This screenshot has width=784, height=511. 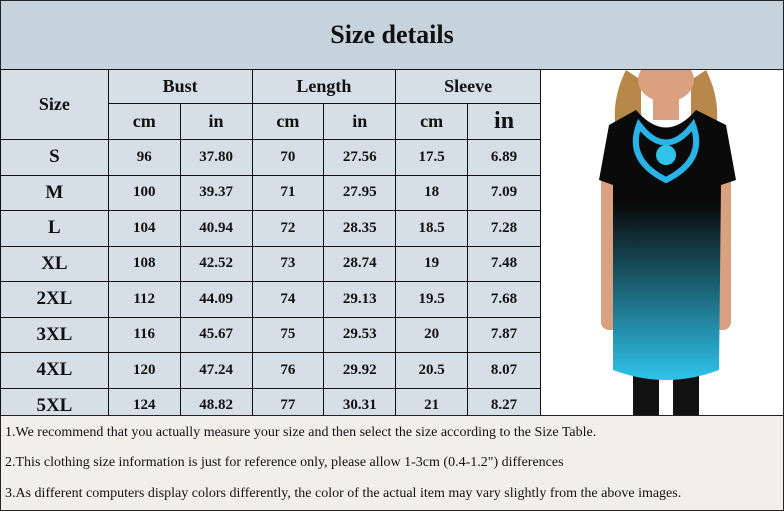 What do you see at coordinates (324, 86) in the screenshot?
I see `length-header: Length` at bounding box center [324, 86].